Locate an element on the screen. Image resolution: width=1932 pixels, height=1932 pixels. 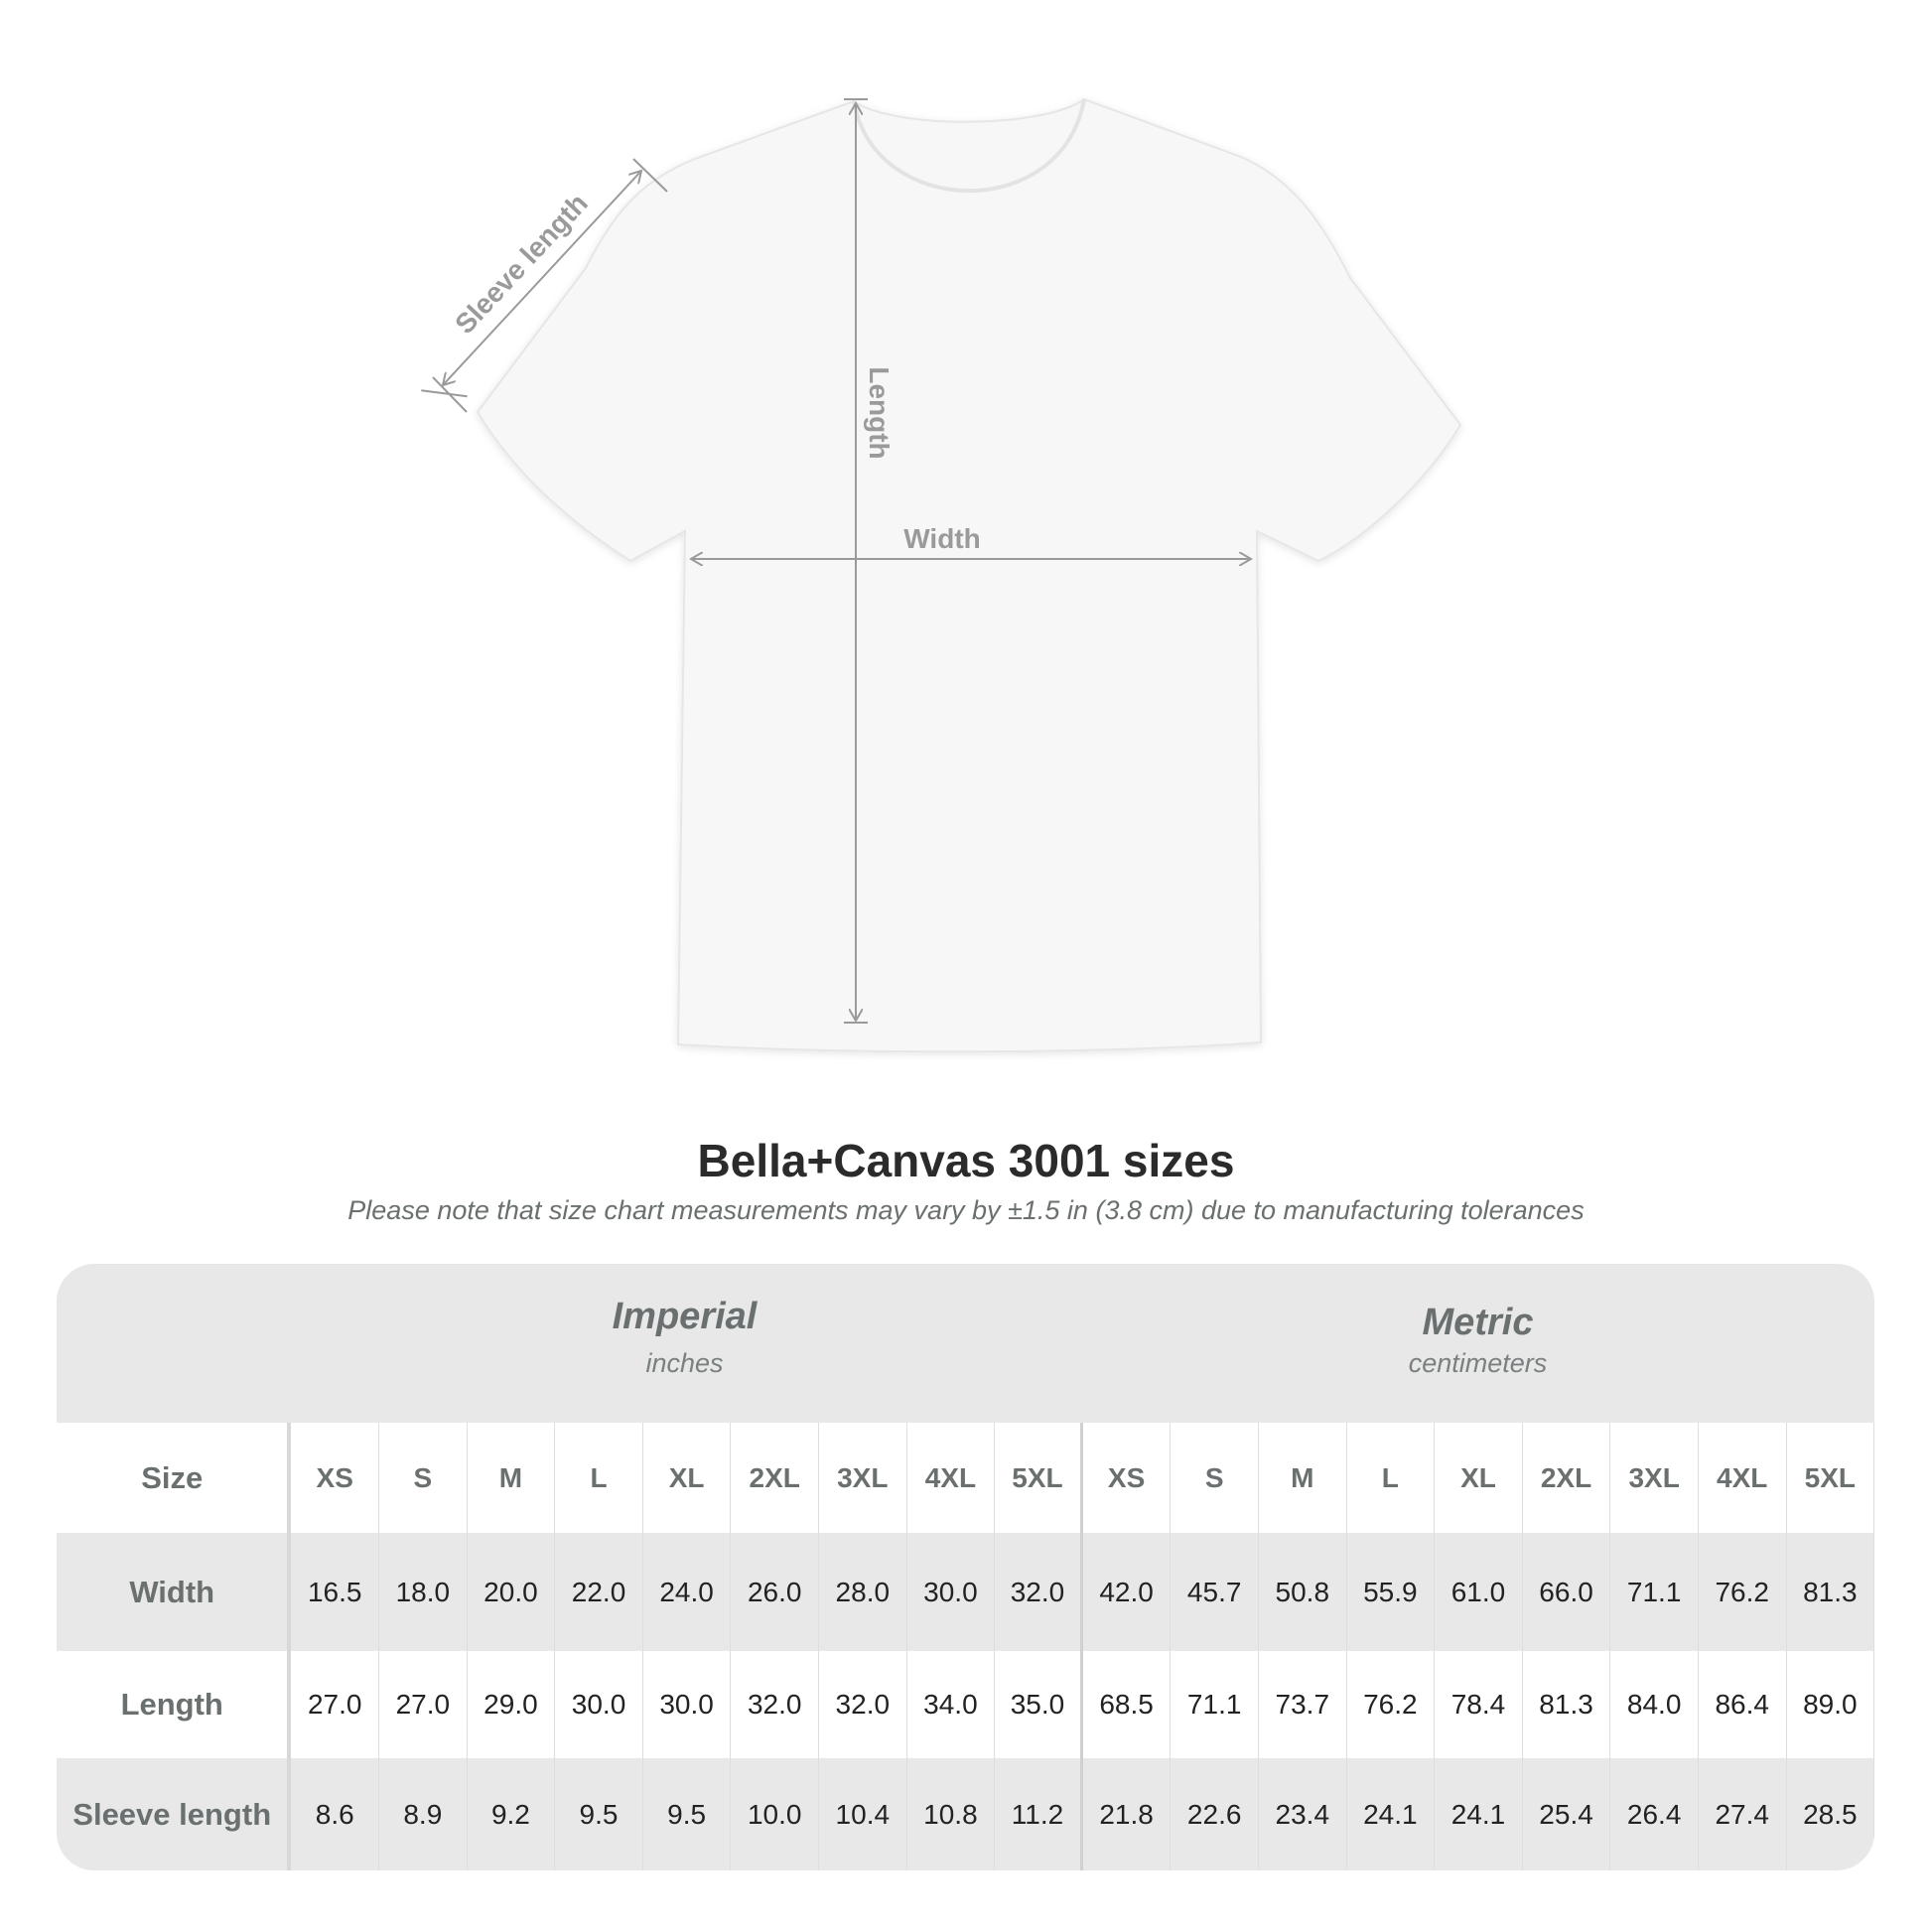
imperial-value-cell: 20.0 is located at coordinates (512, 1592).